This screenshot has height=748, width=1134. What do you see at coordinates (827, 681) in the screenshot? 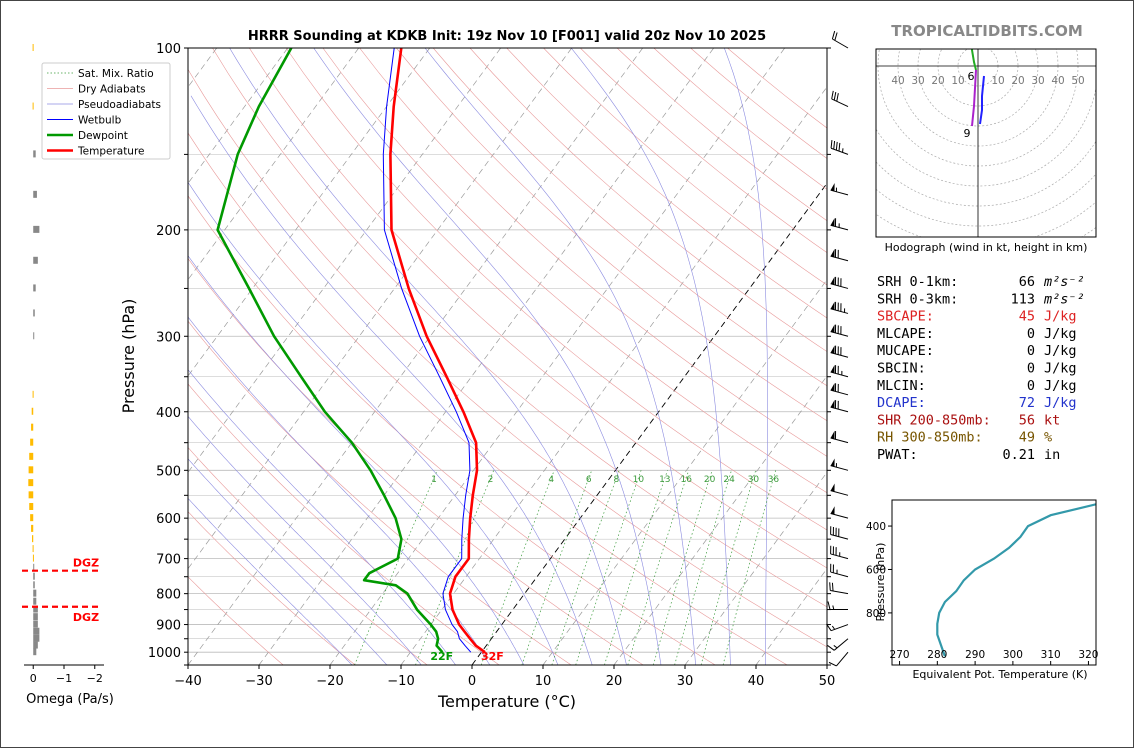
I see `x-tick-label: 50` at bounding box center [827, 681].